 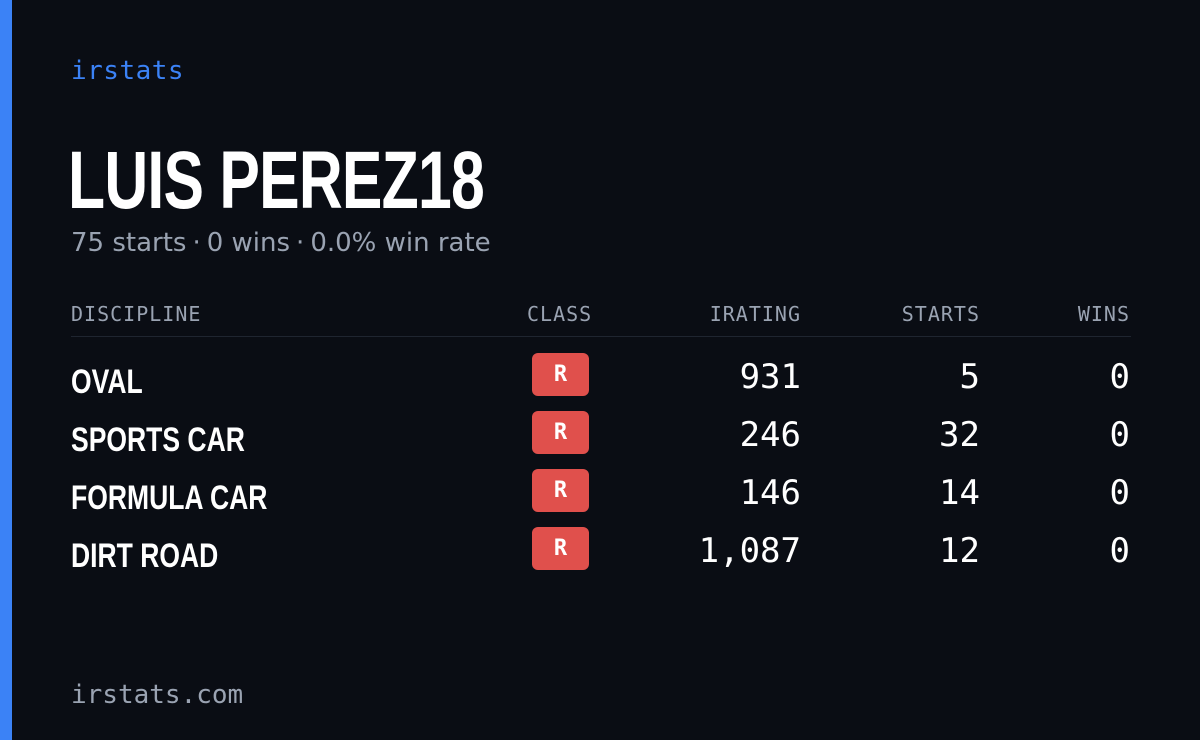 What do you see at coordinates (770, 435) in the screenshot?
I see `irating-value: 246` at bounding box center [770, 435].